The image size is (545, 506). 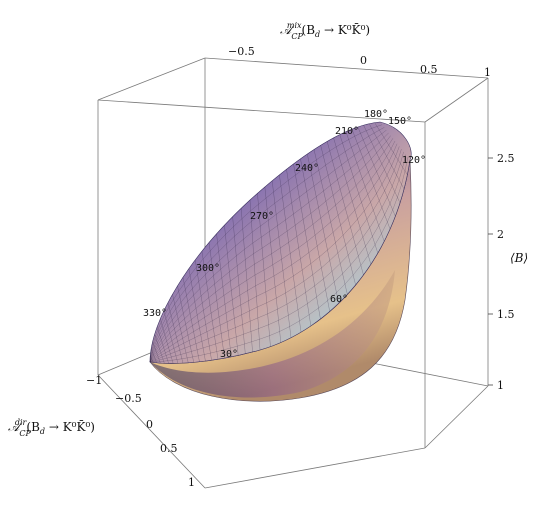 I want to click on phase-label-150: 150°, so click(x=400, y=121).